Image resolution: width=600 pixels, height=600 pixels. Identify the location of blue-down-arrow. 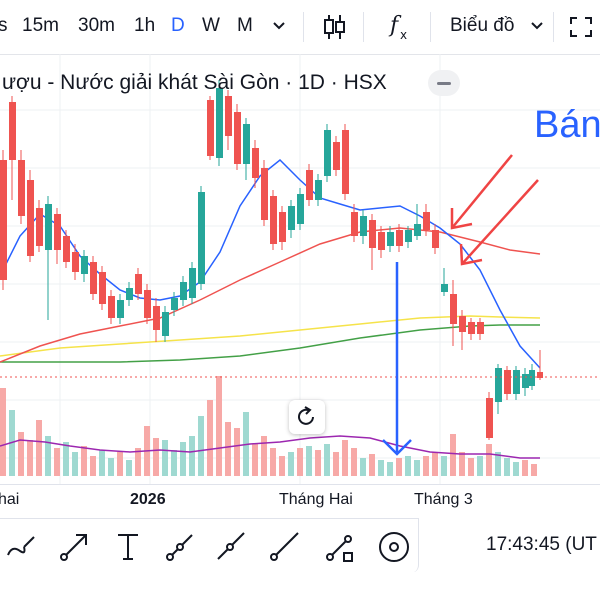
(397, 359).